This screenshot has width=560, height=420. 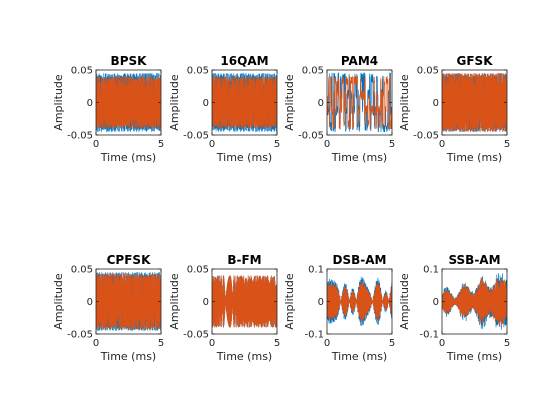 I want to click on subplot-title: DSB-AM, so click(x=360, y=260).